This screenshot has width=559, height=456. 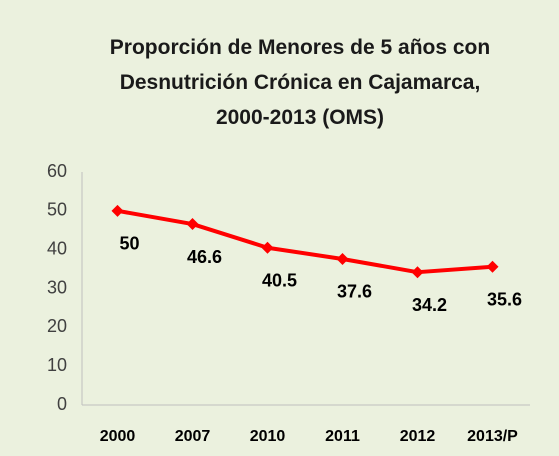 What do you see at coordinates (279, 280) in the screenshot?
I see `data-label: 40.5` at bounding box center [279, 280].